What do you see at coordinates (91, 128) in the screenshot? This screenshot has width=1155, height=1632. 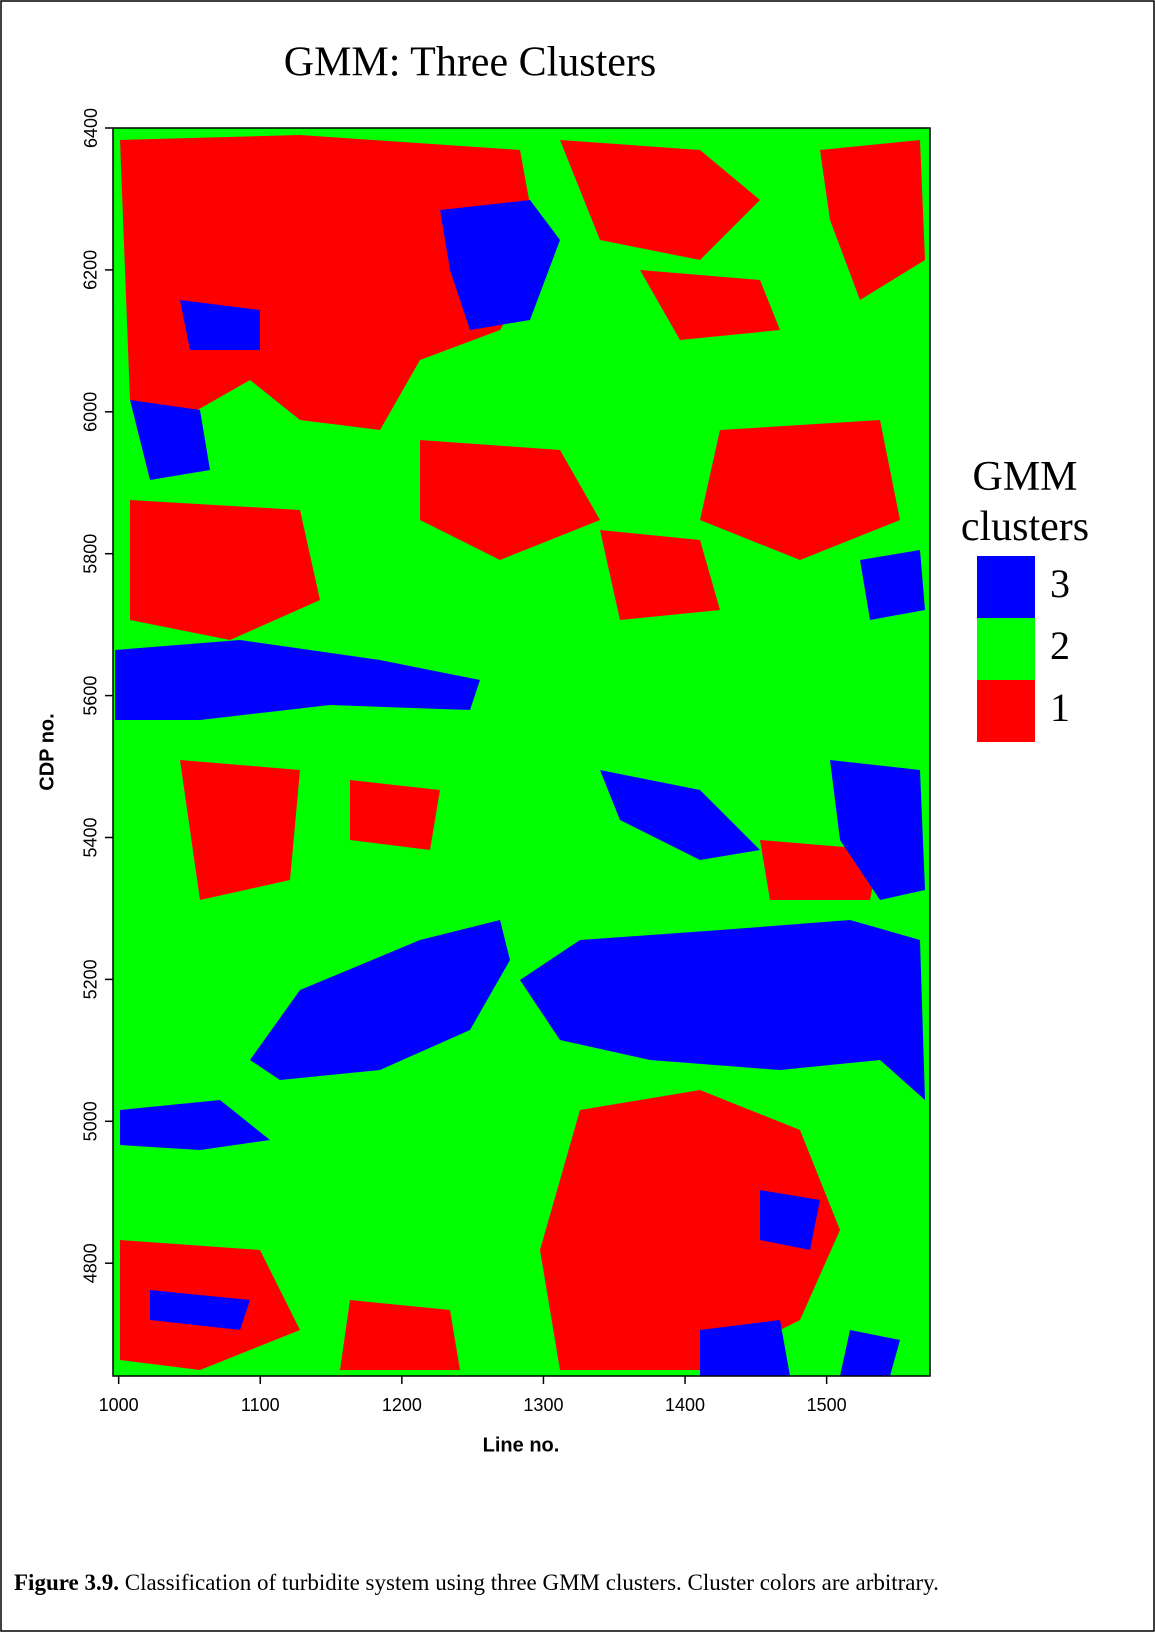 I see `y-tick-label: 6400` at bounding box center [91, 128].